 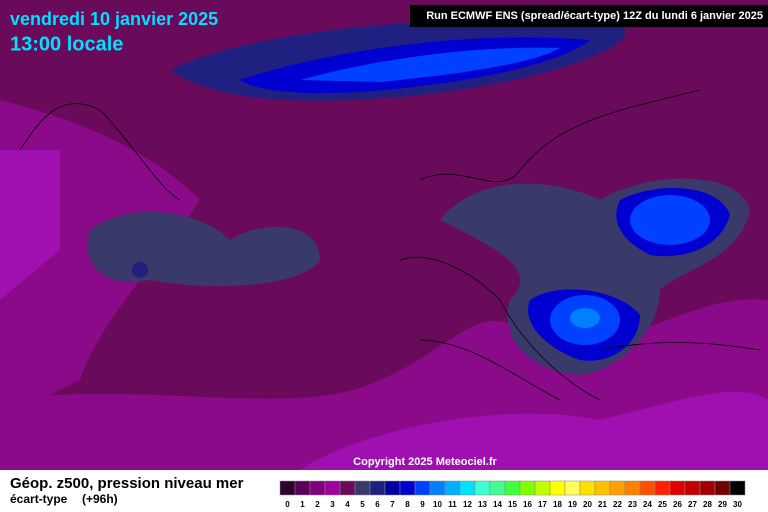 What do you see at coordinates (425, 462) in the screenshot?
I see `copyright: Copyright 2025 Meteociel.fr` at bounding box center [425, 462].